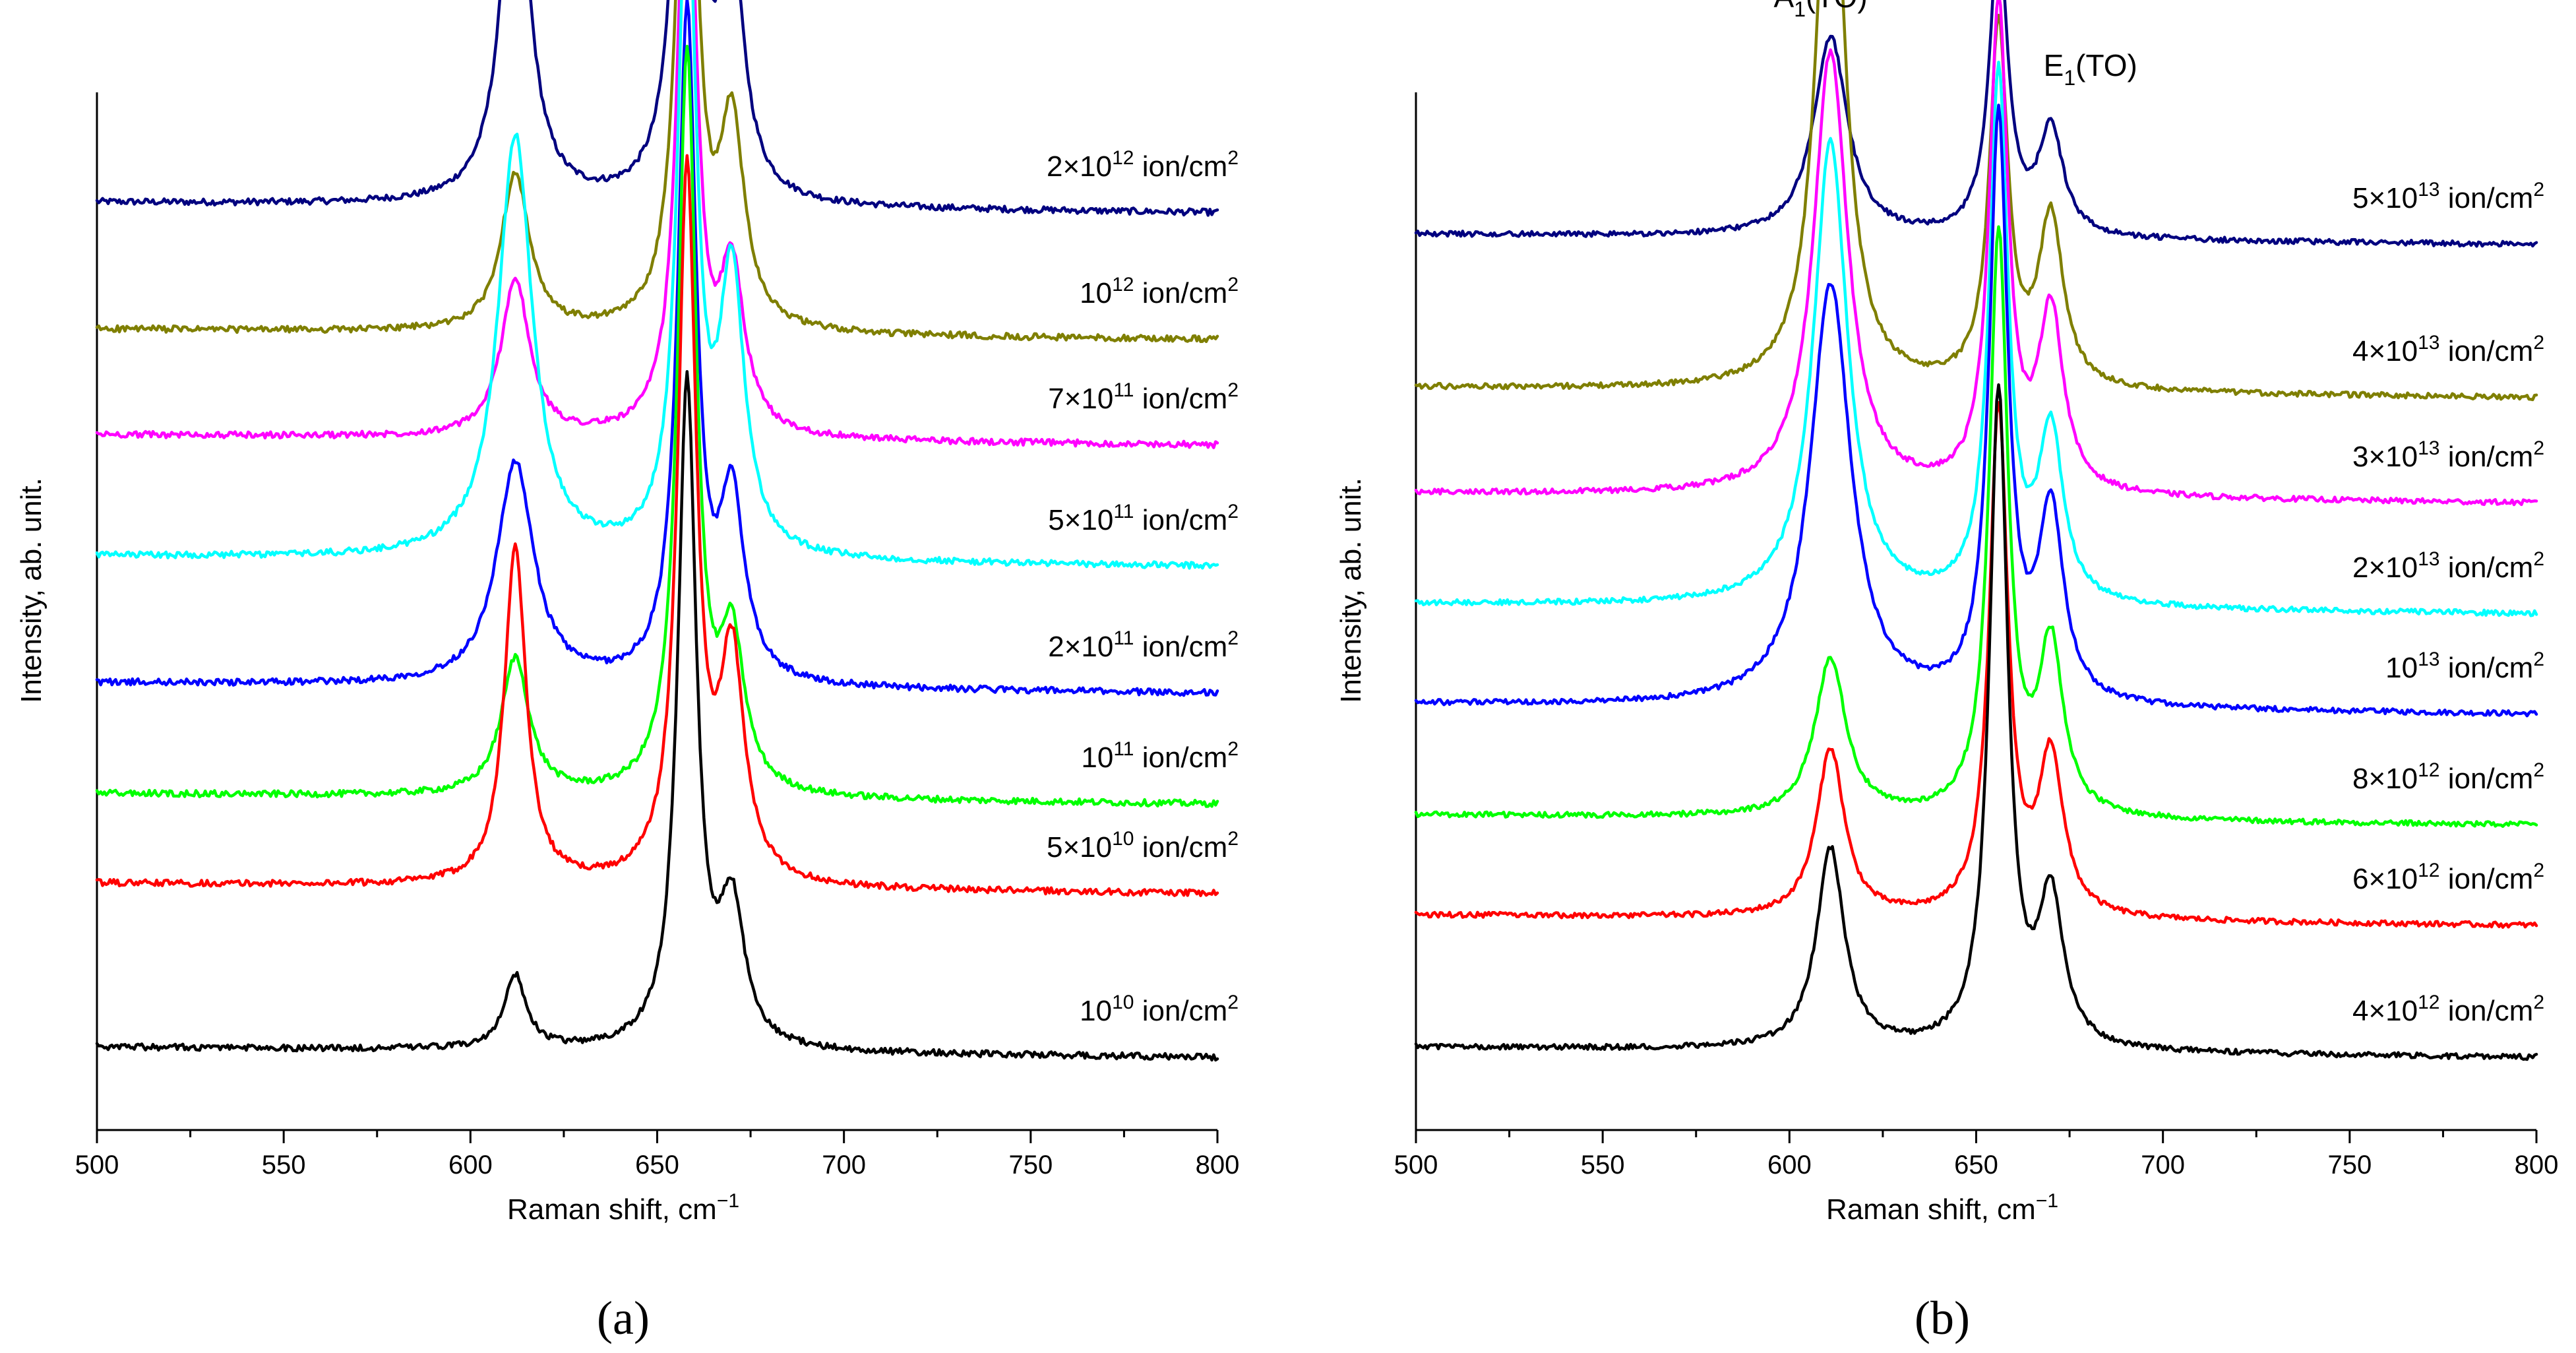 The height and width of the screenshot is (1353, 2576). I want to click on series-label-b-3: 2×1013 ion/cm2, so click(2448, 566).